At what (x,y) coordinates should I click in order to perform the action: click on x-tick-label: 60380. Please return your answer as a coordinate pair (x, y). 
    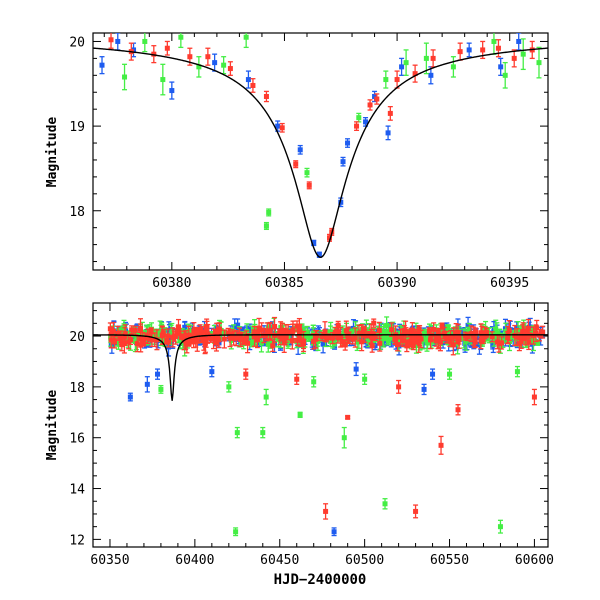
    Looking at the image, I should click on (171, 283).